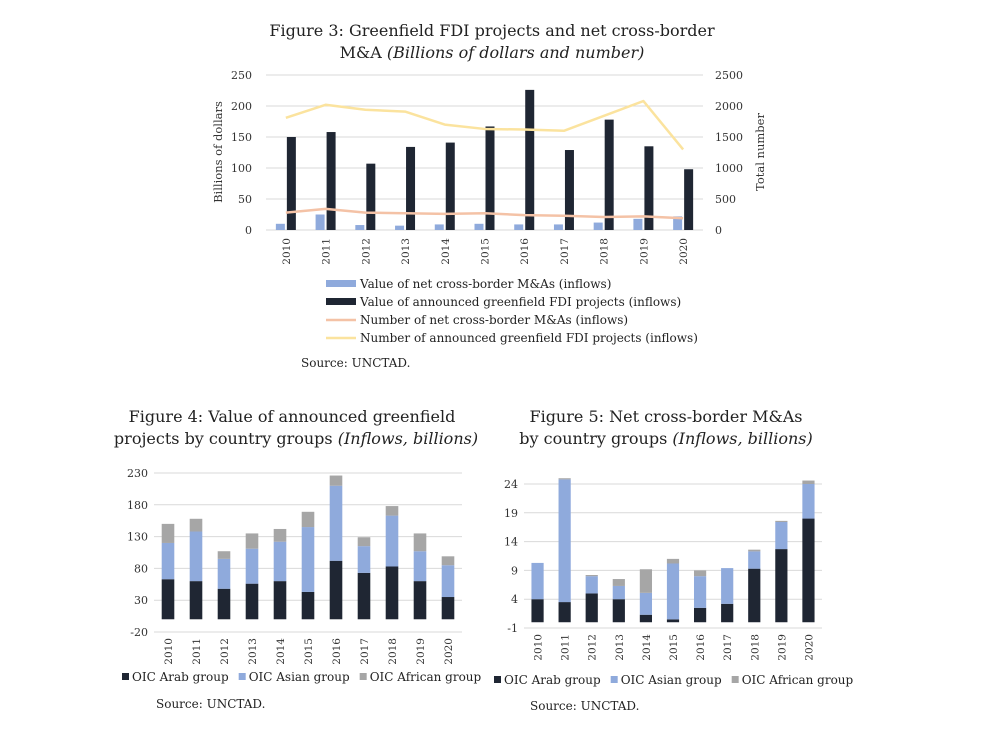 This screenshot has height=734, width=981. What do you see at coordinates (511, 484) in the screenshot?
I see `y-tick-label: 24` at bounding box center [511, 484].